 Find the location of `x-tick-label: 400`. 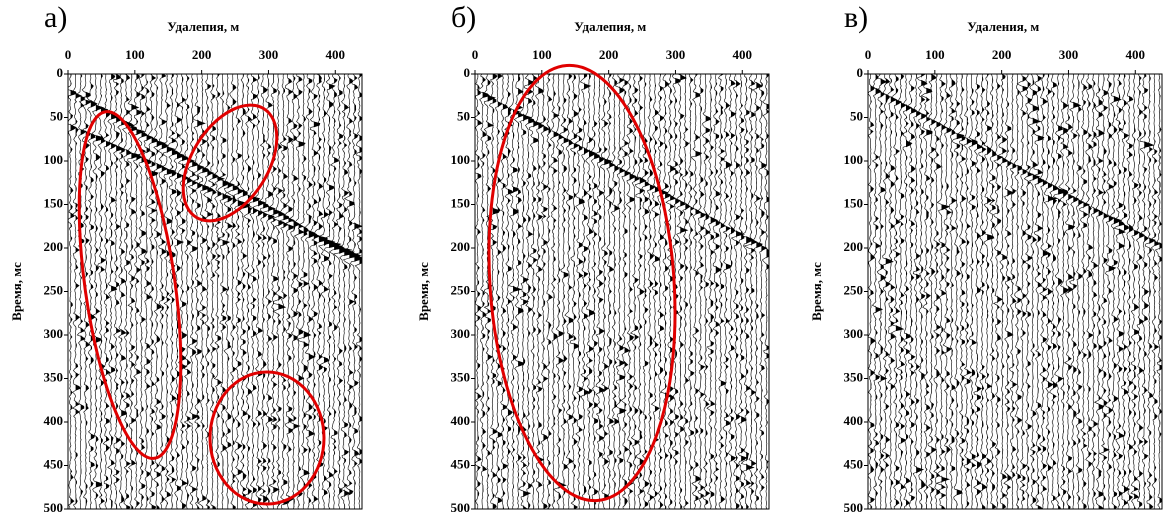

x-tick-label: 400 is located at coordinates (336, 54).